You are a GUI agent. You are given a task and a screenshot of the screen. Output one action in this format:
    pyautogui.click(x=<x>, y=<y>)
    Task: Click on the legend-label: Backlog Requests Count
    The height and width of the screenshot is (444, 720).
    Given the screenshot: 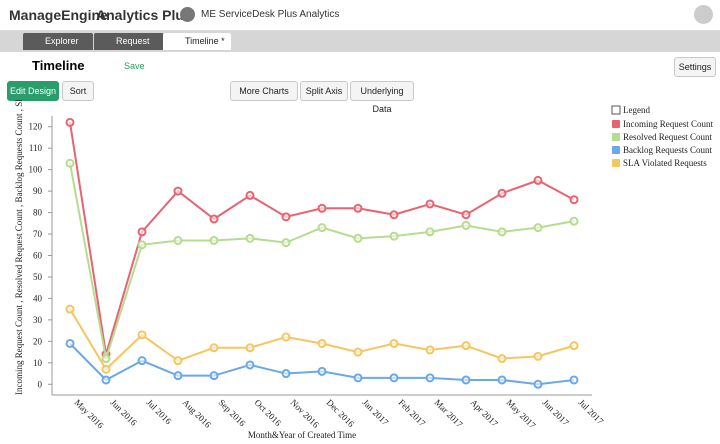 What is the action you would take?
    pyautogui.click(x=667, y=150)
    